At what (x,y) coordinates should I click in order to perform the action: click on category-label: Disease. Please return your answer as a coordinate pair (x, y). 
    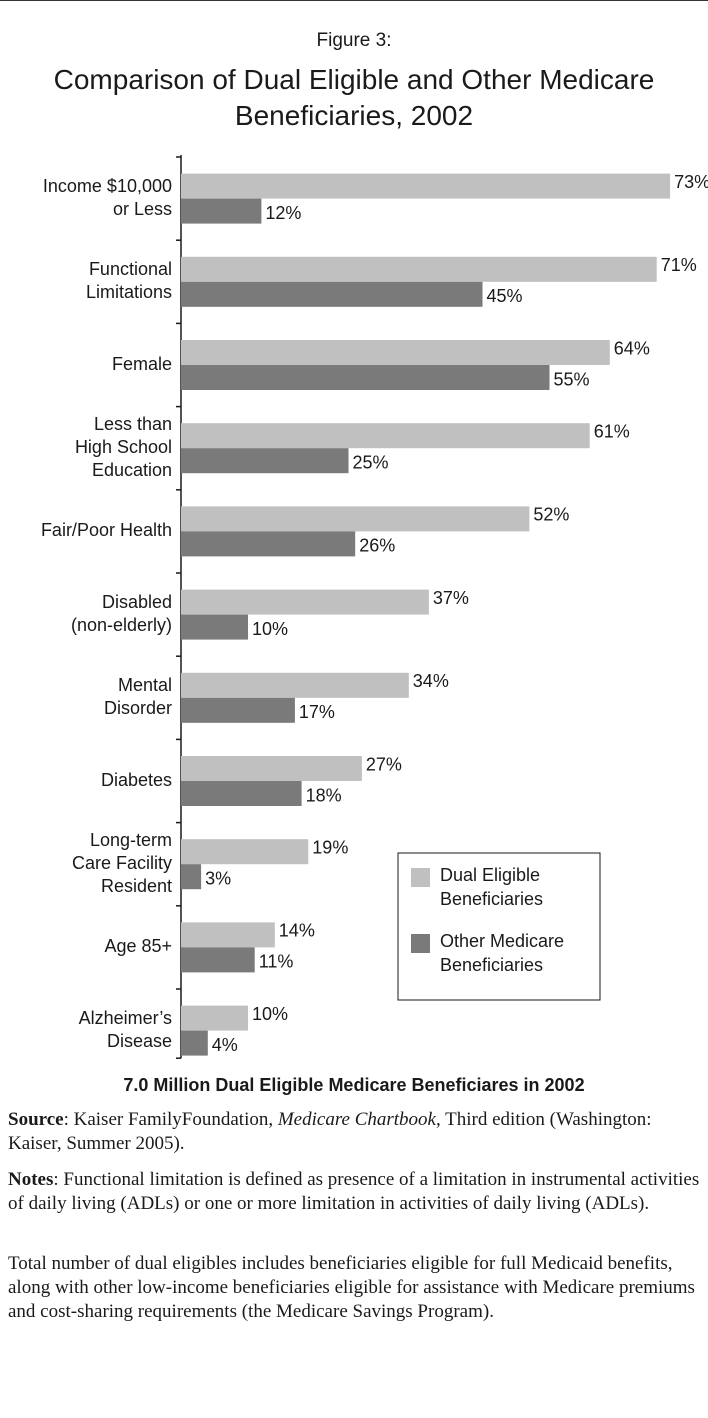
    Looking at the image, I should click on (139, 1041).